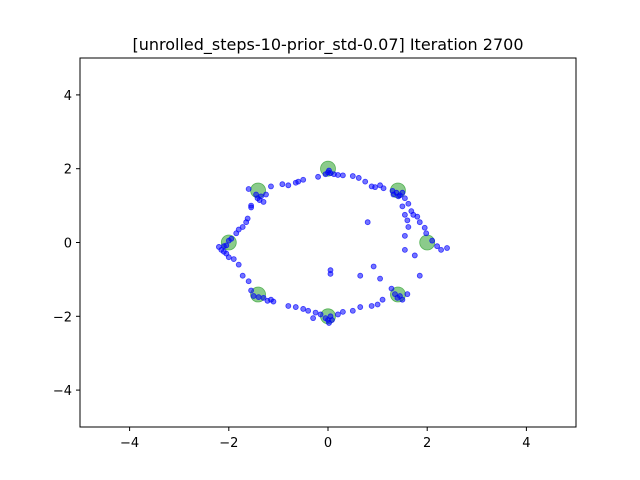 The image size is (640, 480). Describe the element at coordinates (228, 443) in the screenshot. I see `x-tick-label: −2` at that location.